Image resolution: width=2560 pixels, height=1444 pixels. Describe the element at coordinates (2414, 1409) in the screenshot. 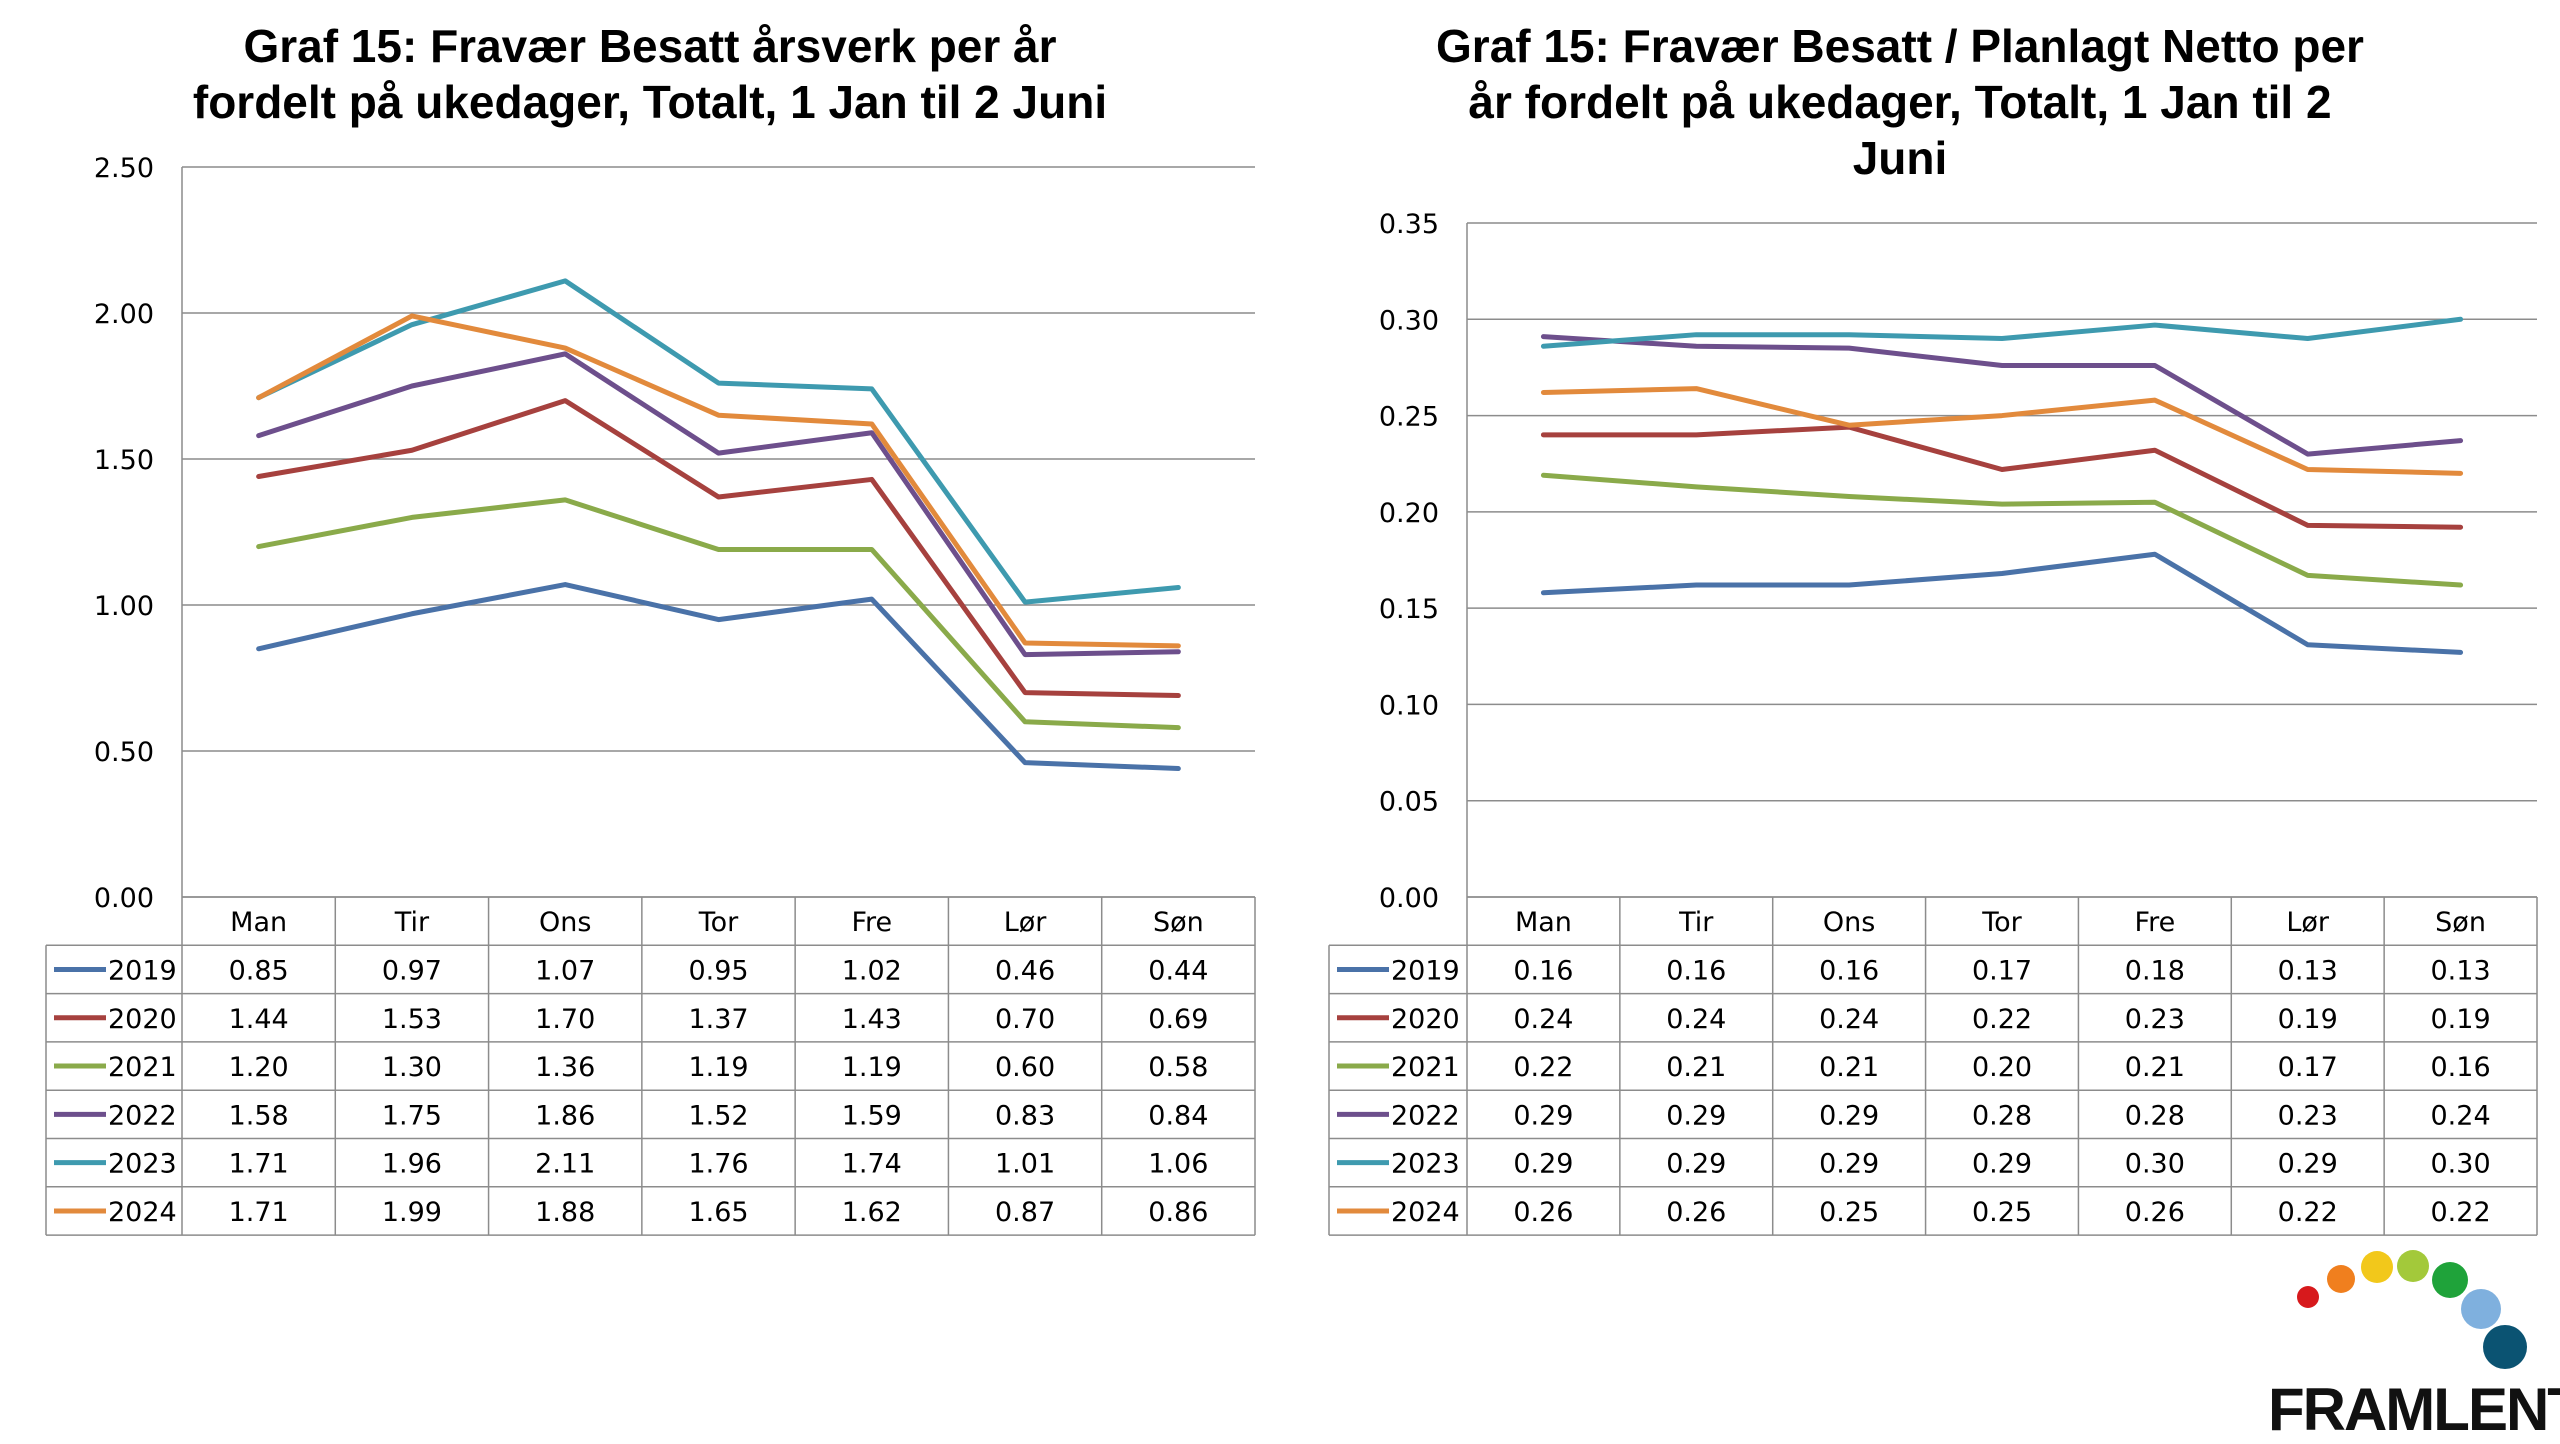

I see `logo-text: FRAMLENT` at that location.